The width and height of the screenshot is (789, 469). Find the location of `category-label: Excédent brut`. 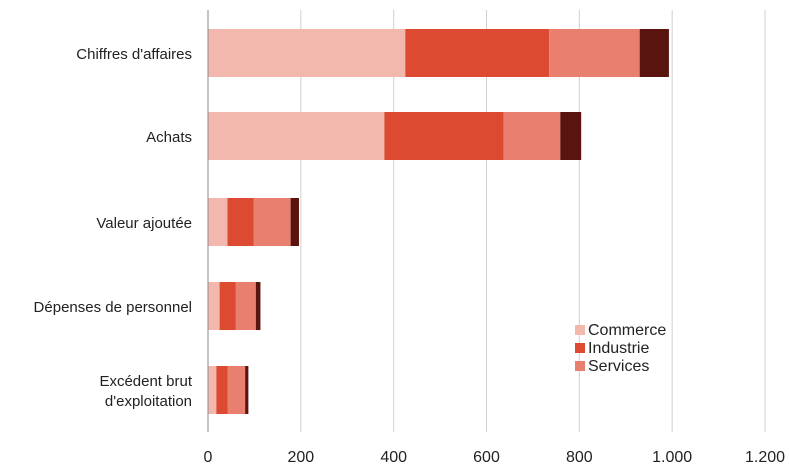

category-label: Excédent brut is located at coordinates (145, 381).